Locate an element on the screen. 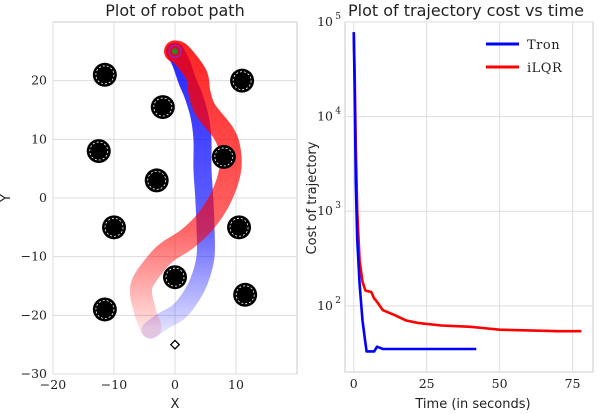 Image resolution: width=598 pixels, height=414 pixels. x-tick-label: 10 is located at coordinates (236, 384).